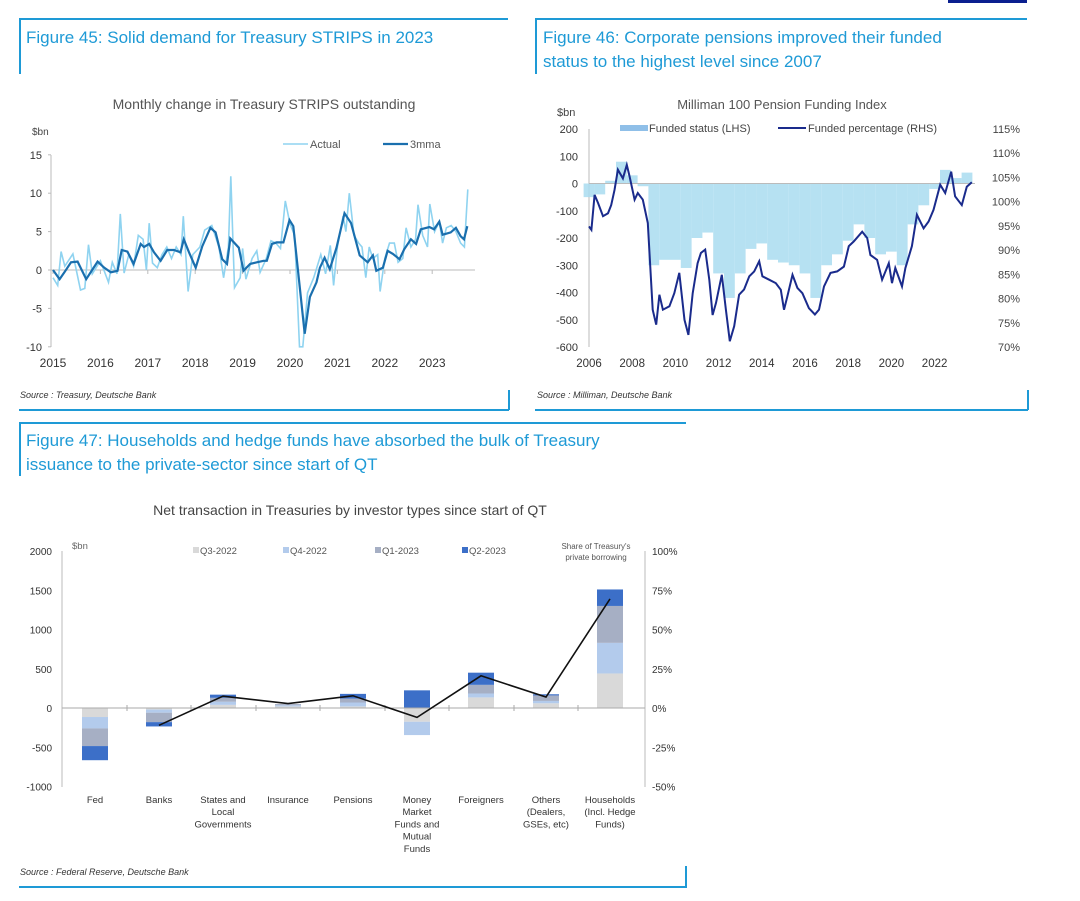  Describe the element at coordinates (159, 800) in the screenshot. I see `category-label: Banks` at that location.